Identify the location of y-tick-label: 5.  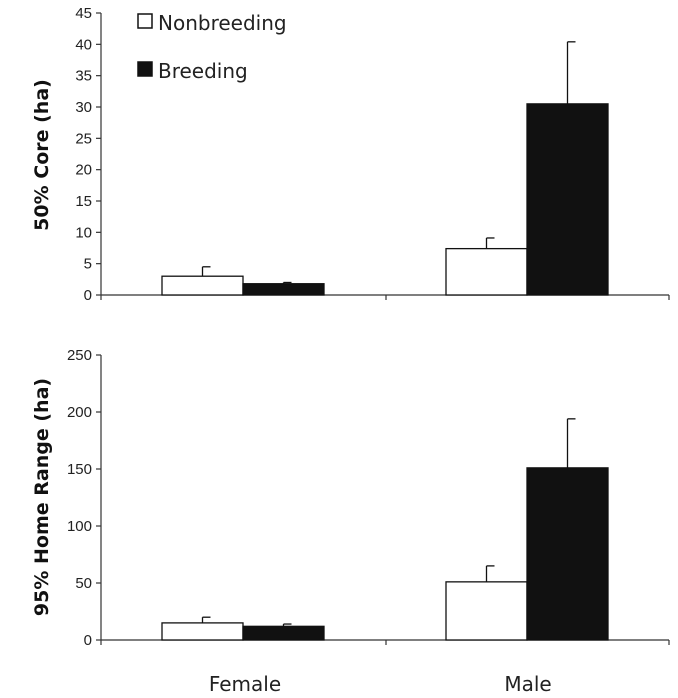
(88, 264).